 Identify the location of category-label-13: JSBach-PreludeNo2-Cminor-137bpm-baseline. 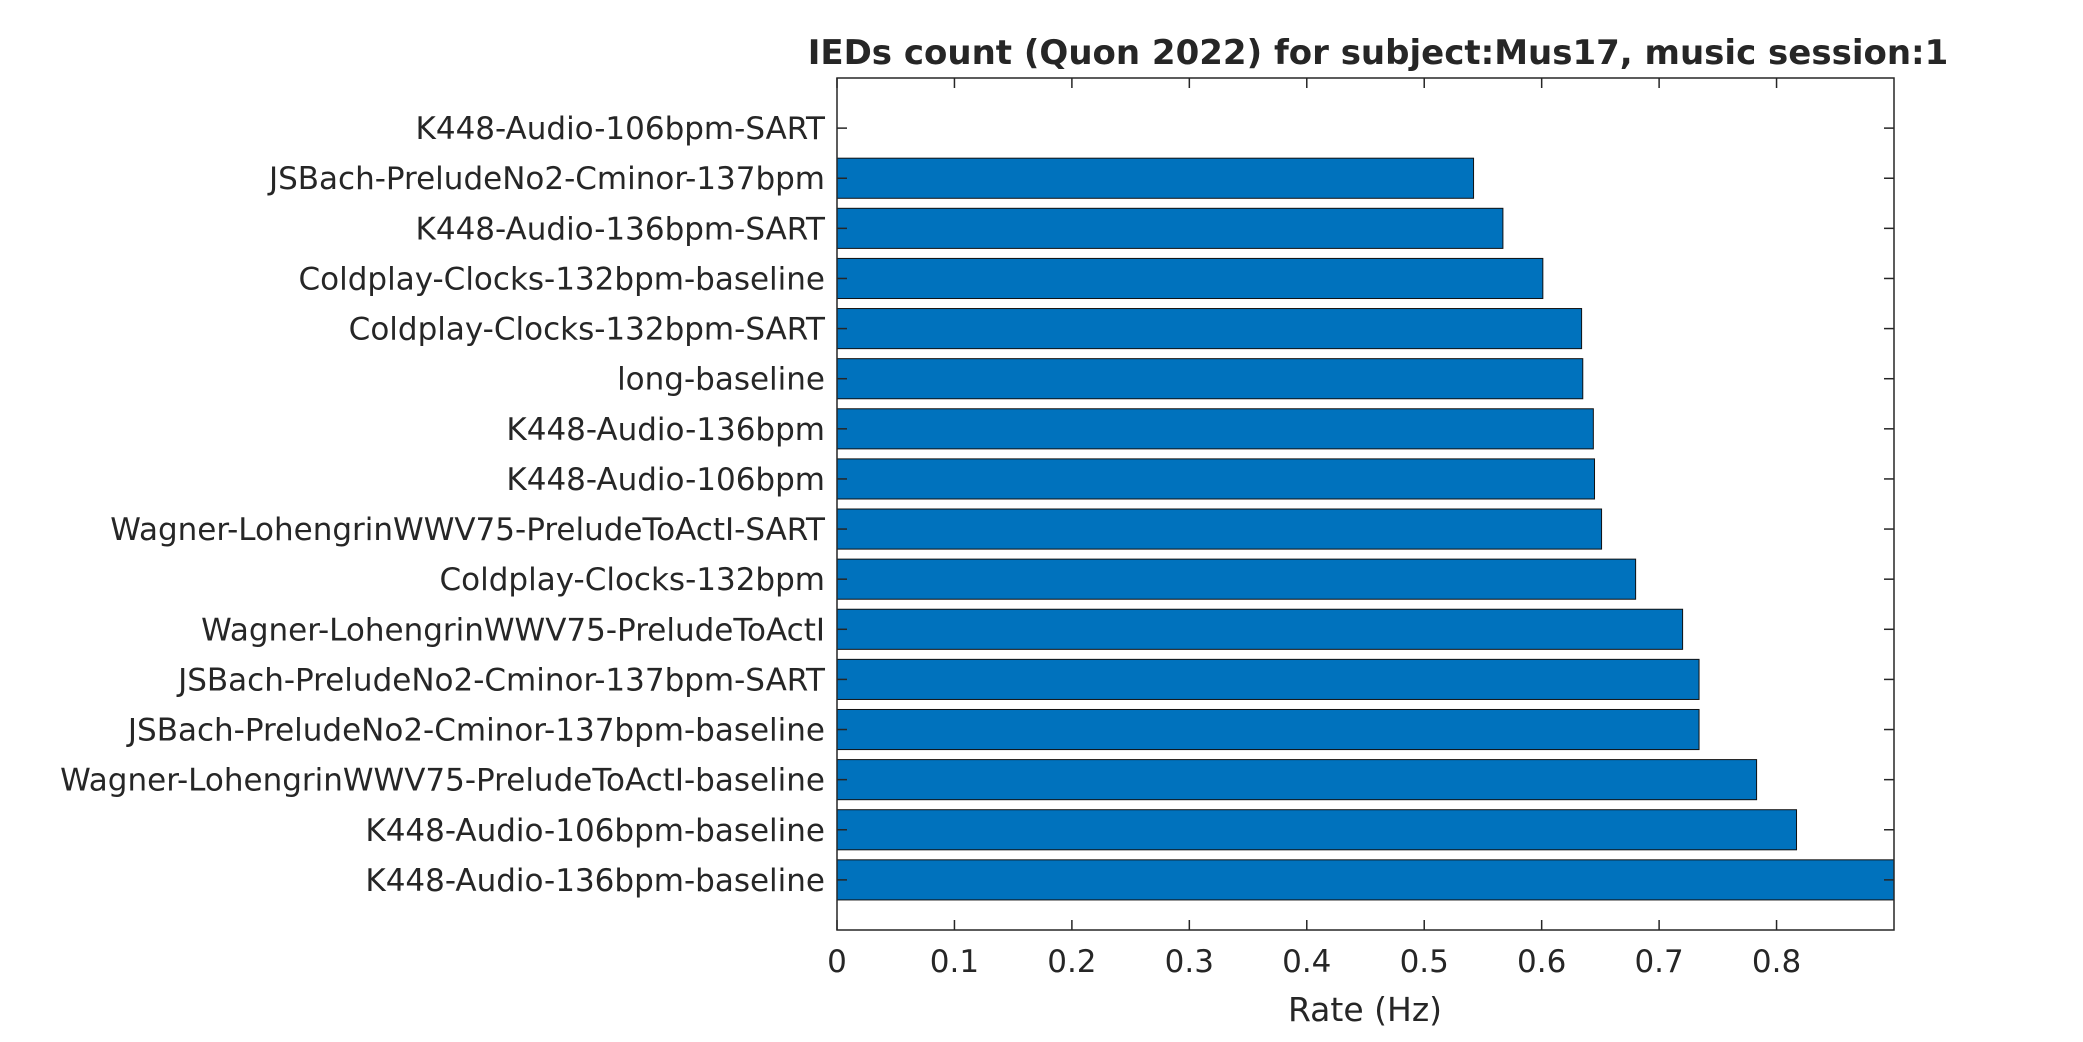
(475, 731).